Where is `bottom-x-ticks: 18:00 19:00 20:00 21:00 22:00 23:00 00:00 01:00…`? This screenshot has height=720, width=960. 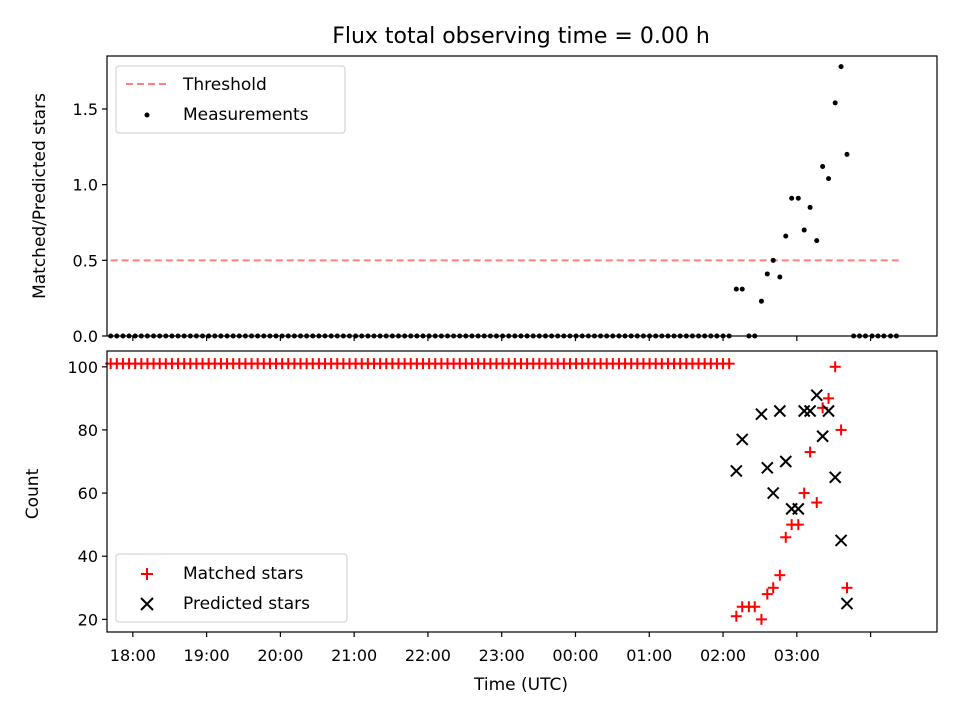
bottom-x-ticks: 18:00 19:00 20:00 21:00 22:00 23:00 00:00 01:00… is located at coordinates (491, 648).